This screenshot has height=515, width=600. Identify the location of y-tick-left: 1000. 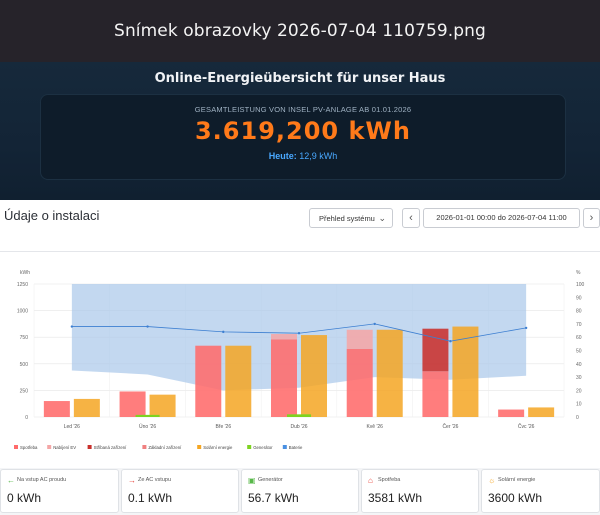
(22, 312).